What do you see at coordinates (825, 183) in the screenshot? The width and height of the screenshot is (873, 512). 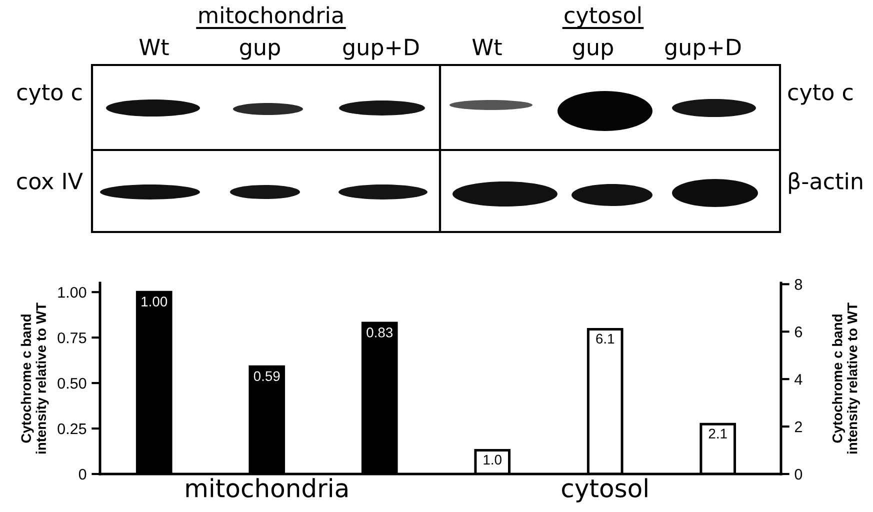 I see `text: β-actin` at bounding box center [825, 183].